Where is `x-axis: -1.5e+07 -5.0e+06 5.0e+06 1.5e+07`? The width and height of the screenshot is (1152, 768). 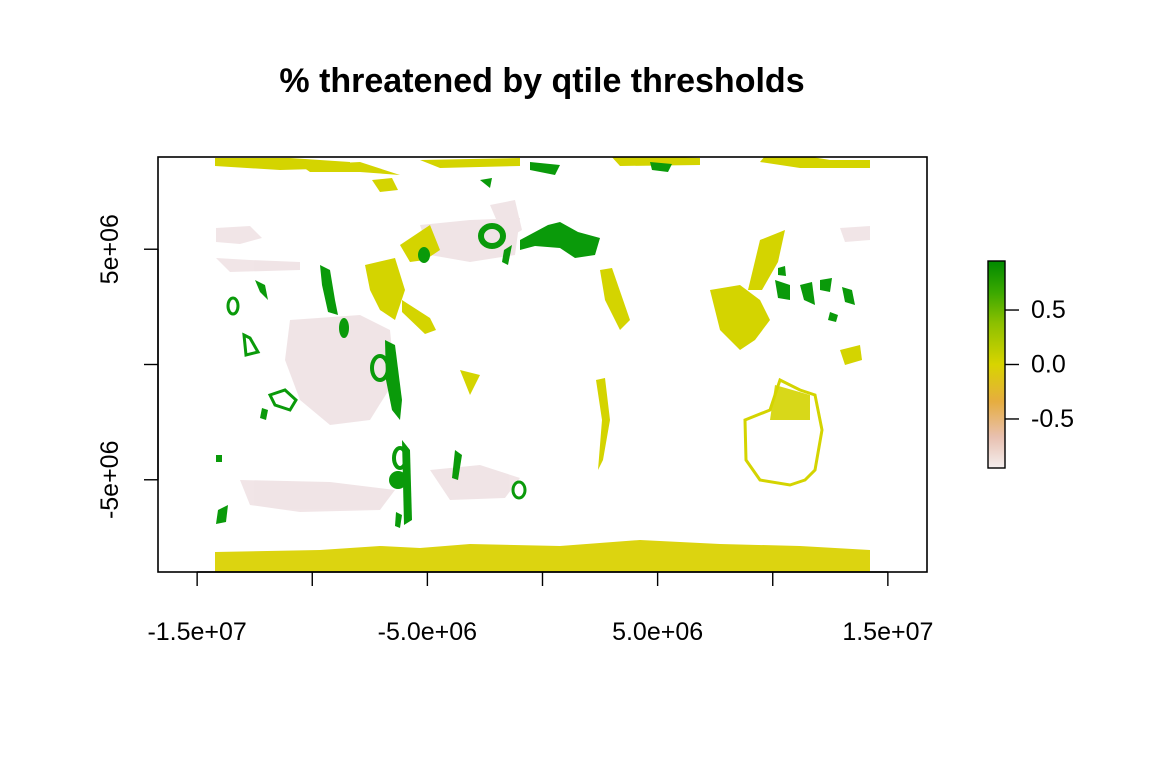 x-axis: -1.5e+07 -5.0e+06 5.0e+06 1.5e+07 is located at coordinates (540, 608).